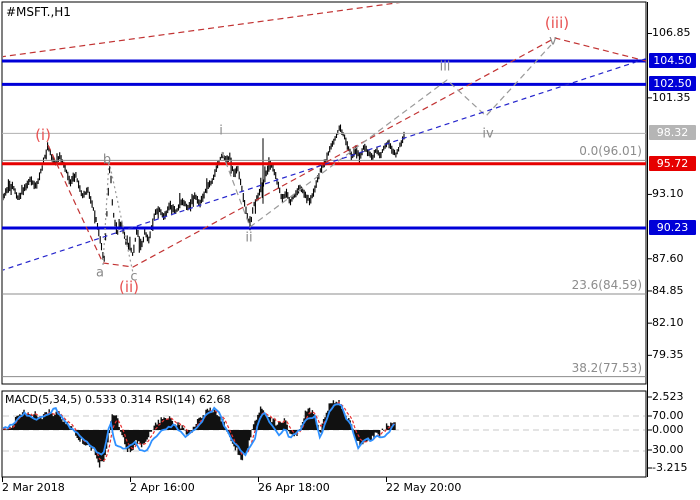  I want to click on macd-signal-line, so click(199, 431).